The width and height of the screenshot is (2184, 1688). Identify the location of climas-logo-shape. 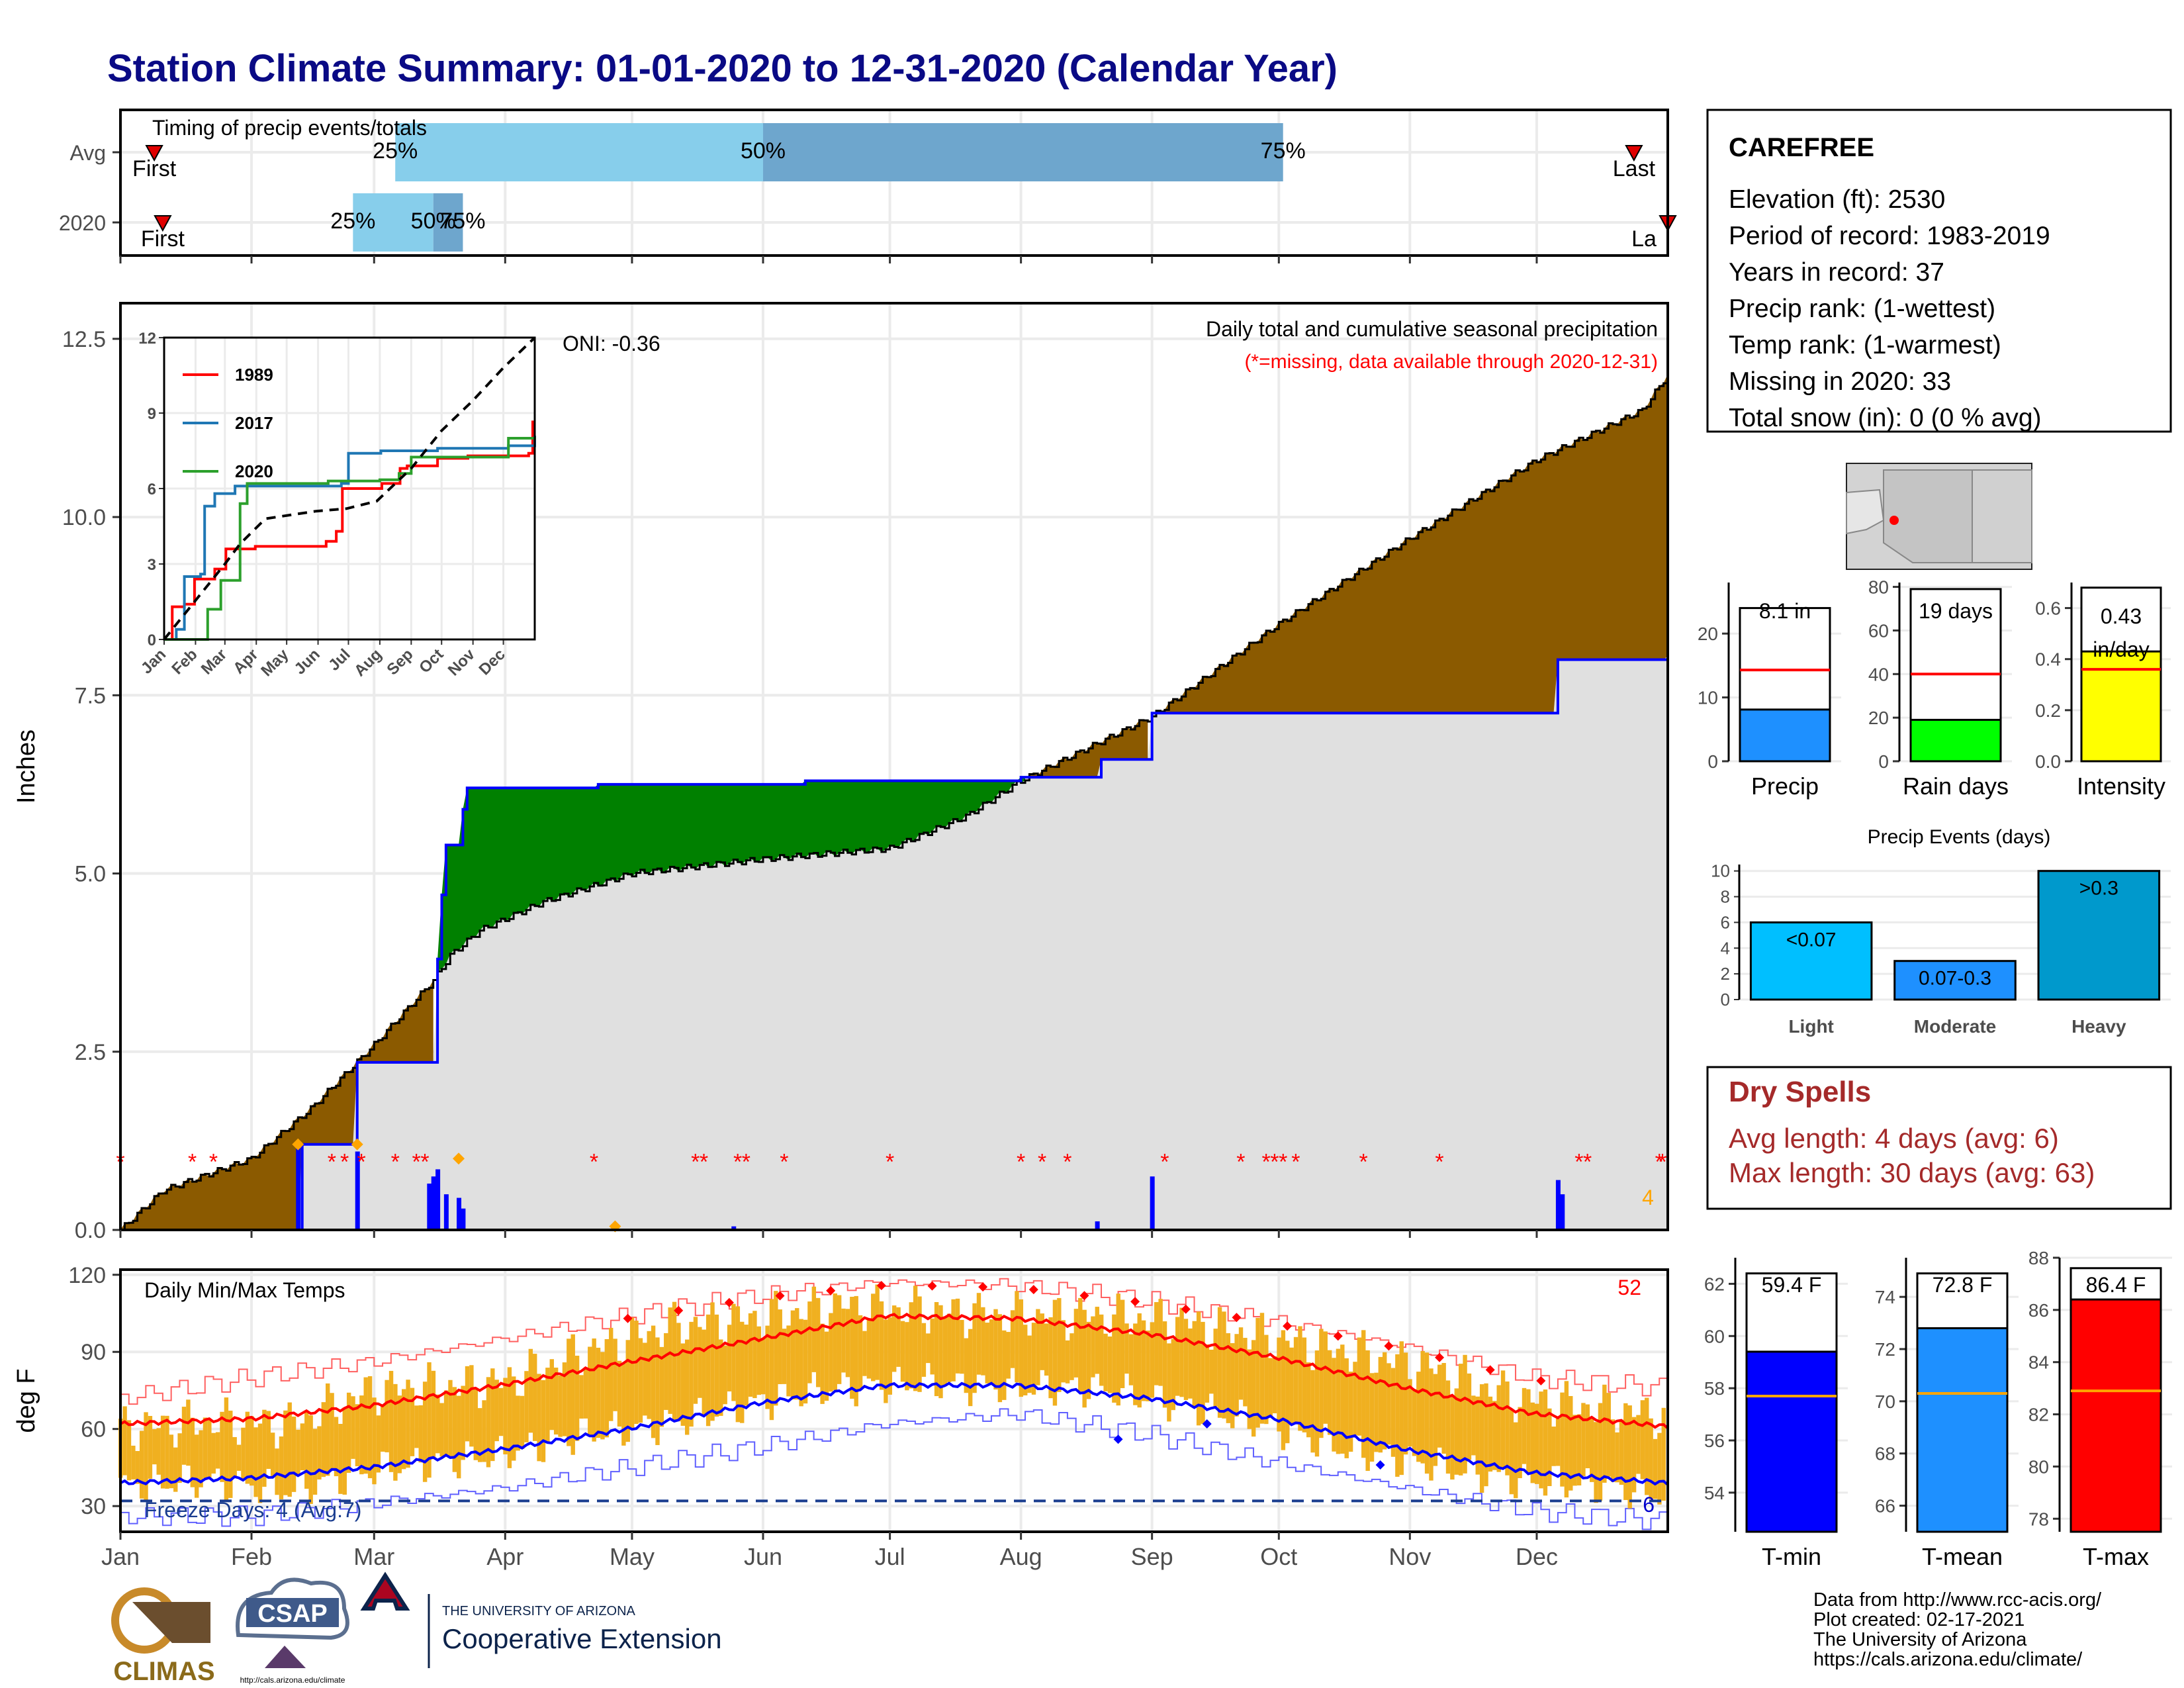
(171, 1622).